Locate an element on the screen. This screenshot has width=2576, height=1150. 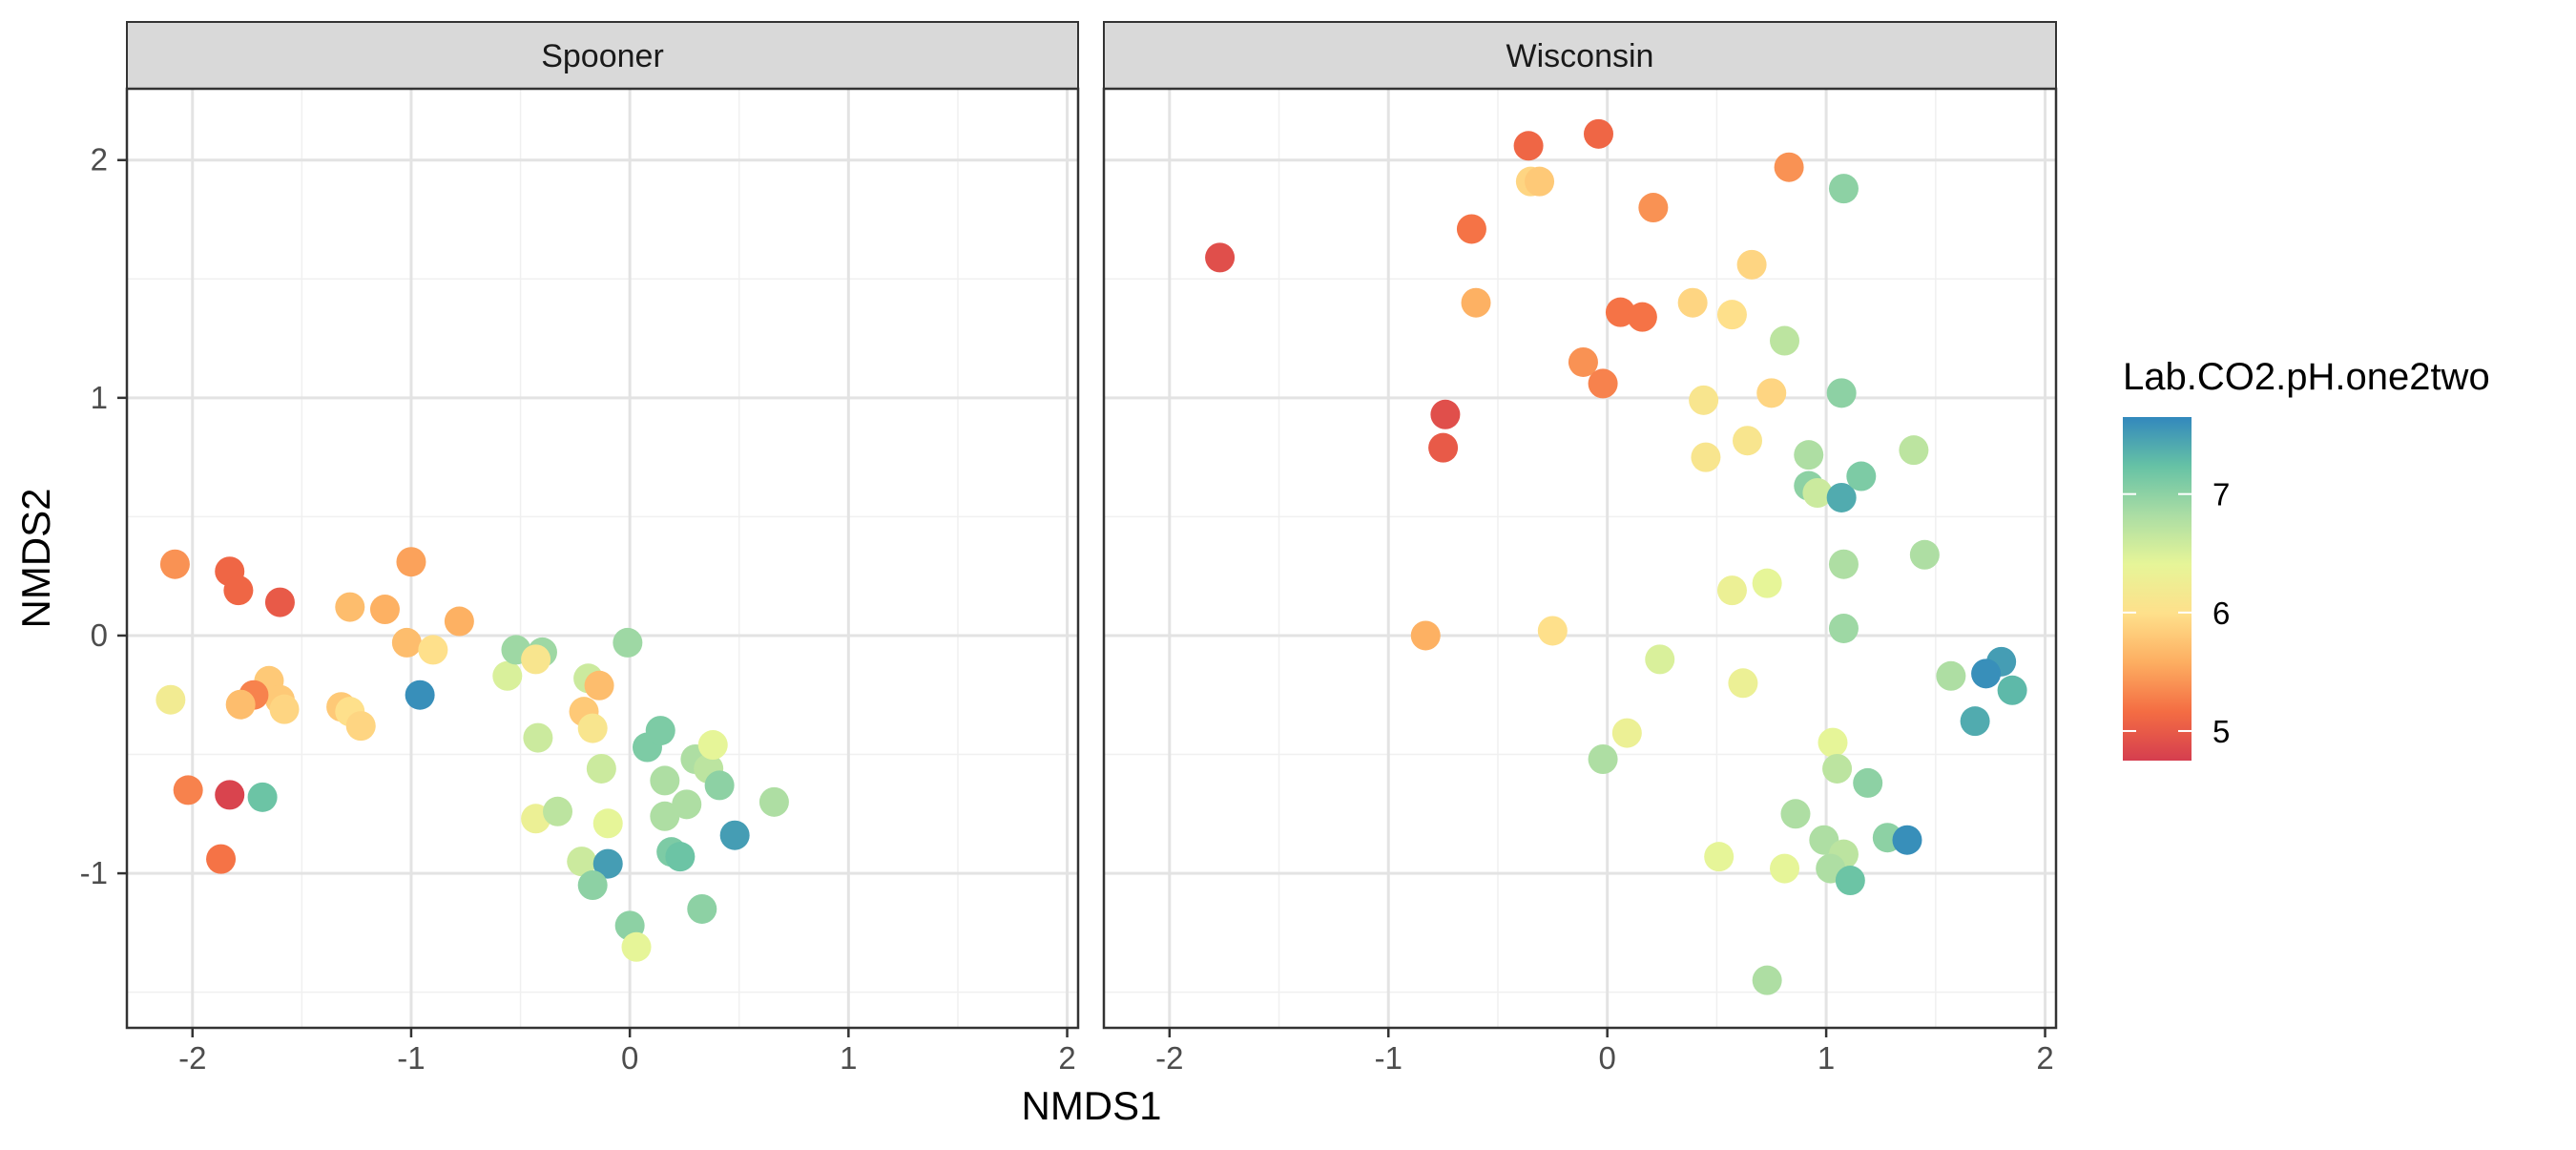
legend-title: Lab.CO2.pH.one2two is located at coordinates (2306, 377).